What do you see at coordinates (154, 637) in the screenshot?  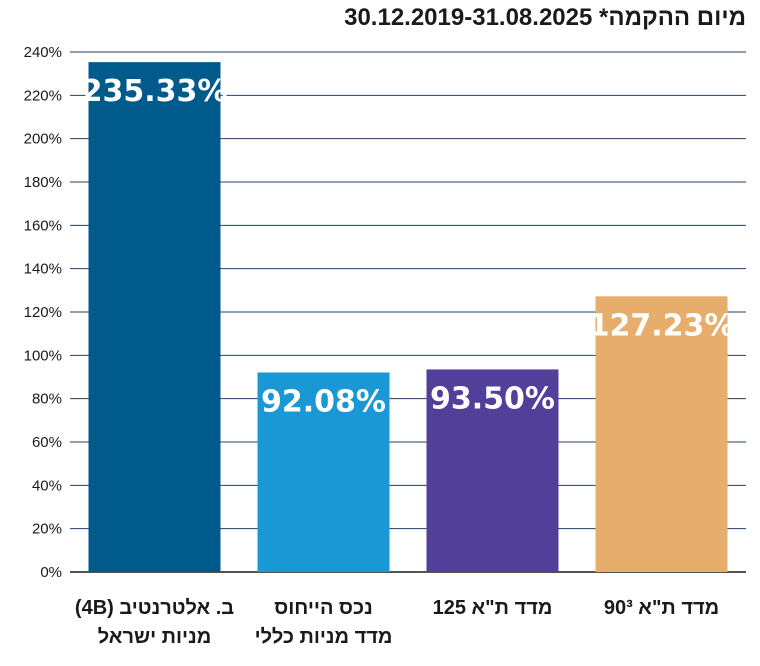 I see `category-label: מניות ישראל` at bounding box center [154, 637].